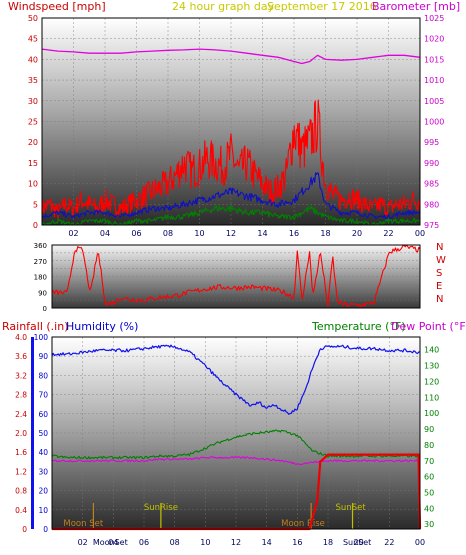 The width and height of the screenshot is (466, 555). Describe the element at coordinates (43, 471) in the screenshot. I see `humidity-y-tick: 30` at that location.